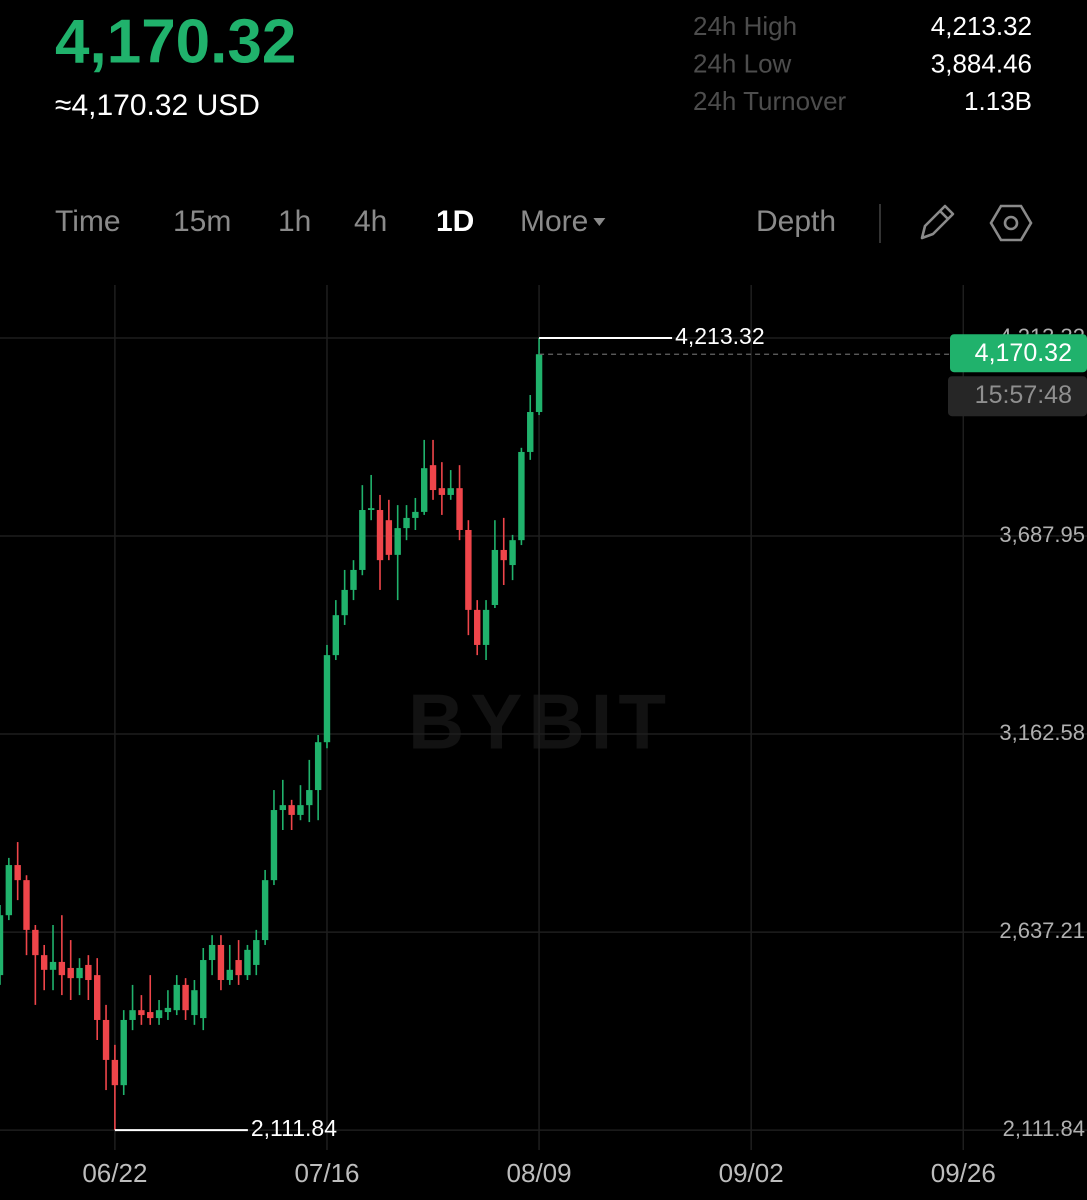  What do you see at coordinates (539, 1173) in the screenshot?
I see `x-tick-label: 08/09` at bounding box center [539, 1173].